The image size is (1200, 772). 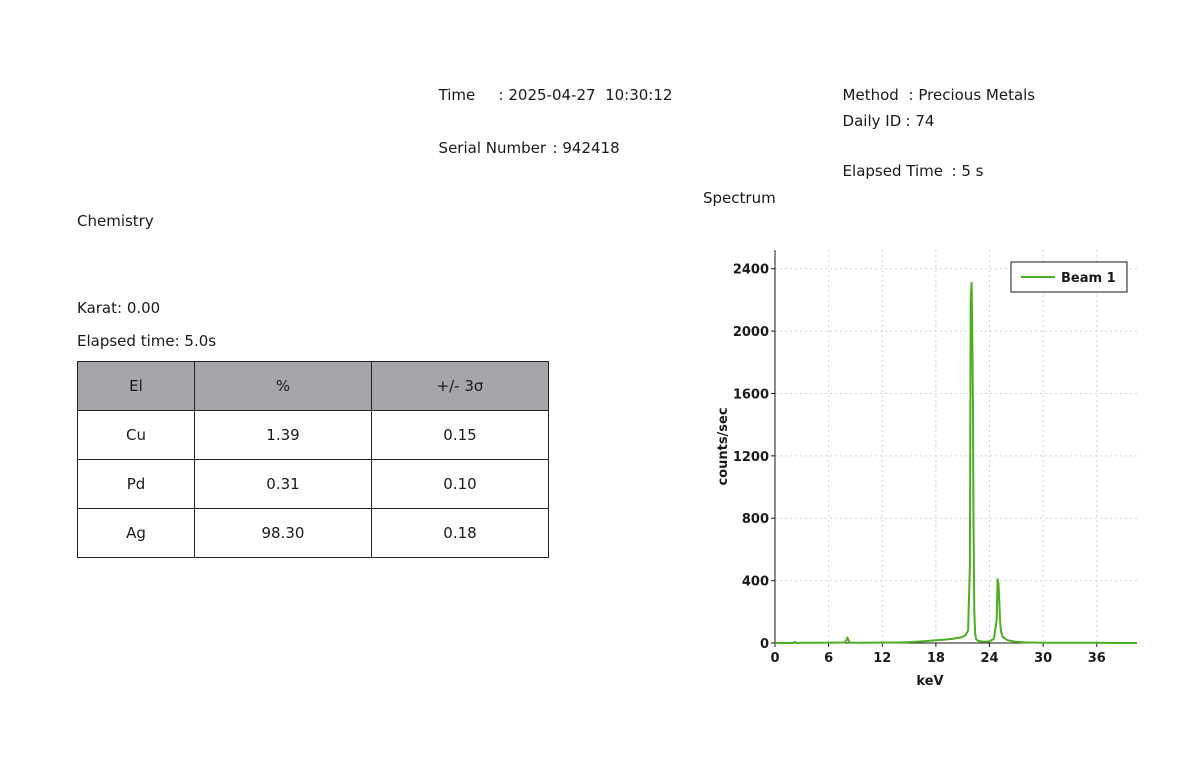 I want to click on legend-label: Beam 1, so click(x=1088, y=278).